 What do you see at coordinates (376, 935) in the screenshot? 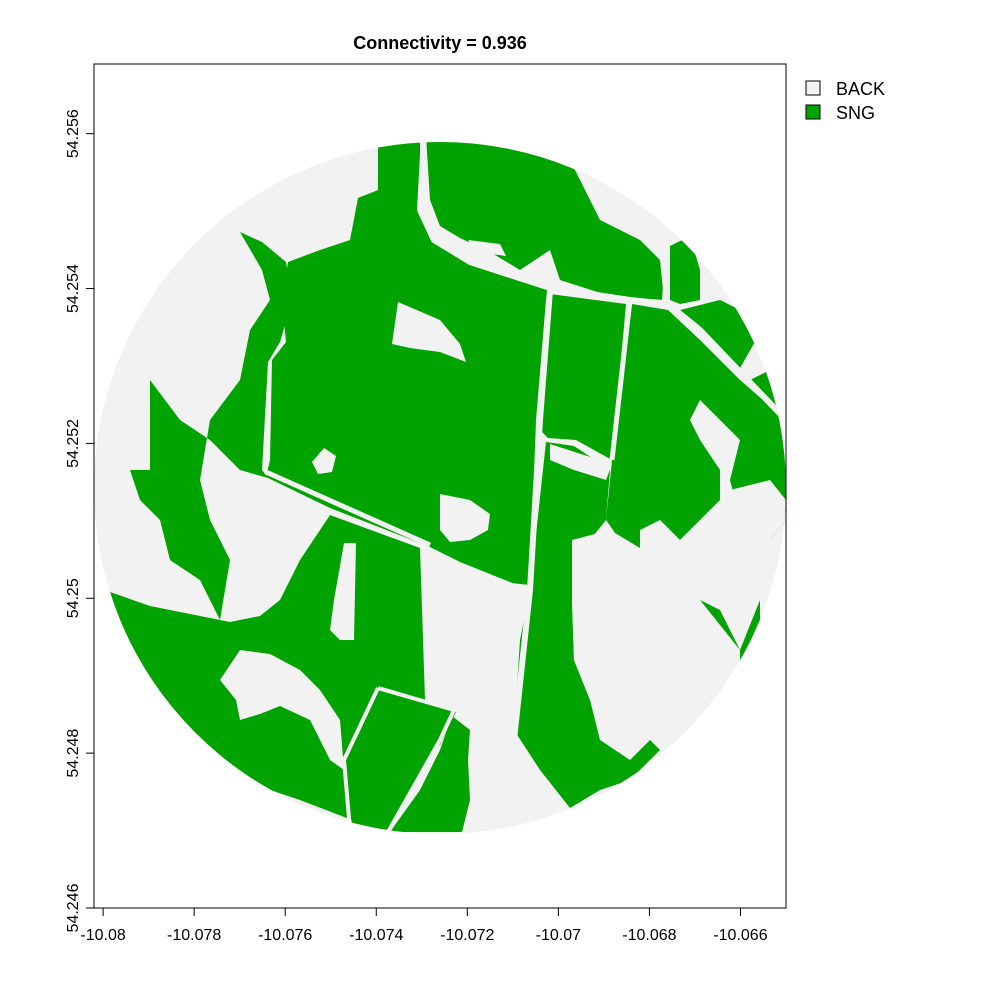
I see `x-tick-label: -10.074` at bounding box center [376, 935].